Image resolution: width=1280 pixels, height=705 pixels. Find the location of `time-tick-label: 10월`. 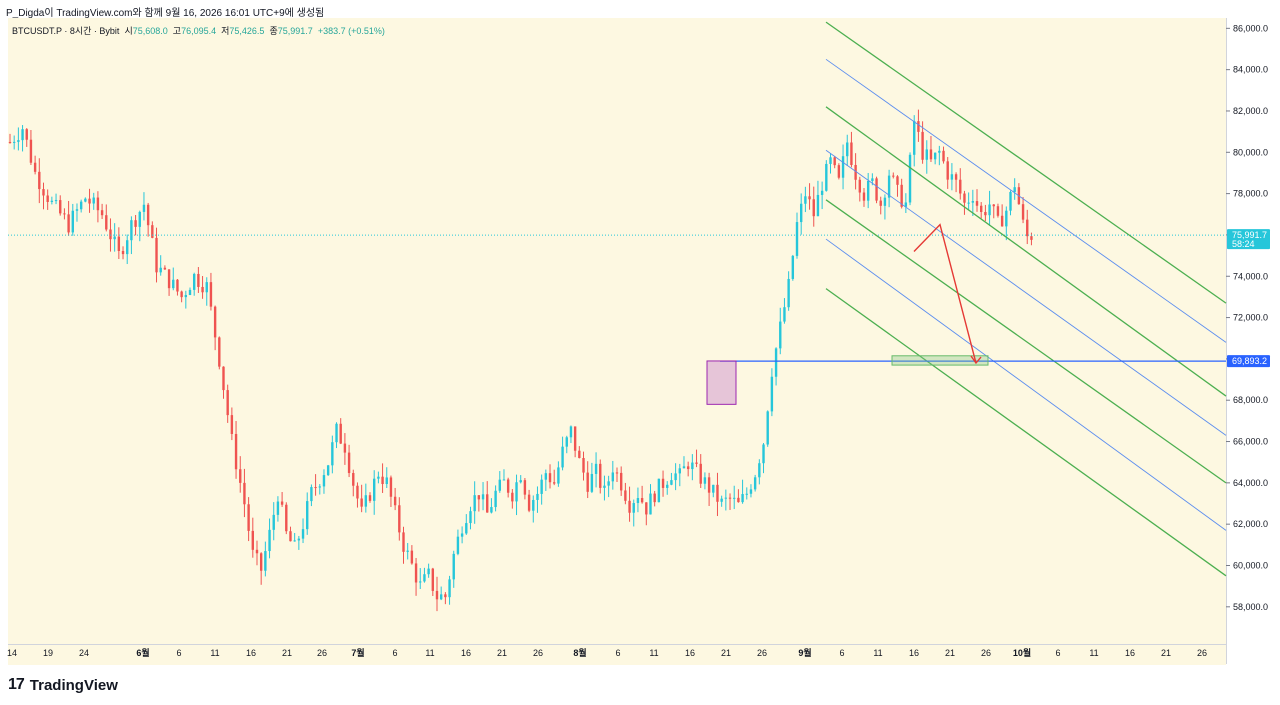

time-tick-label: 10월 is located at coordinates (1022, 652).